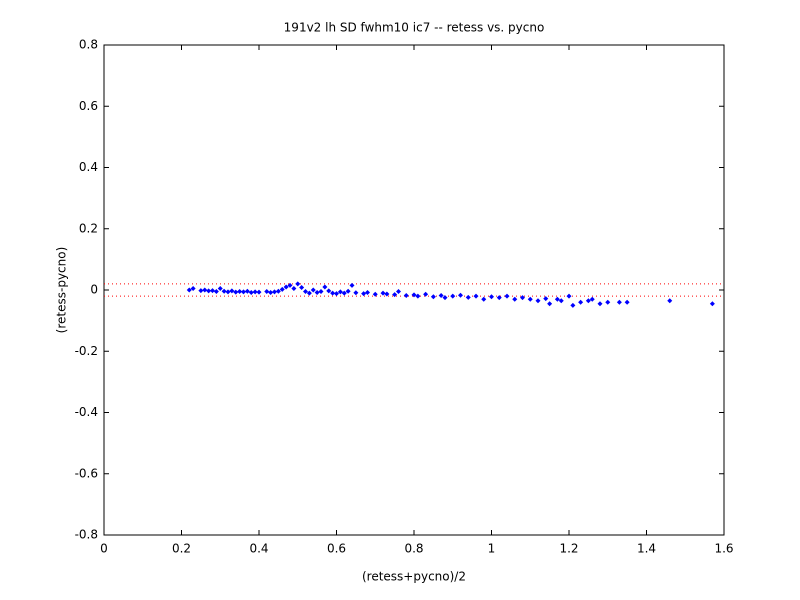  I want to click on x-tick-label: 0.4, so click(258, 549).